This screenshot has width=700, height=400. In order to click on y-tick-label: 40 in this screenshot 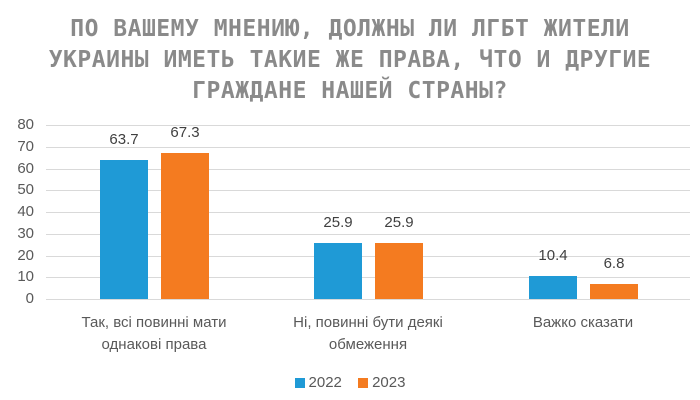, I will do `click(25, 211)`.